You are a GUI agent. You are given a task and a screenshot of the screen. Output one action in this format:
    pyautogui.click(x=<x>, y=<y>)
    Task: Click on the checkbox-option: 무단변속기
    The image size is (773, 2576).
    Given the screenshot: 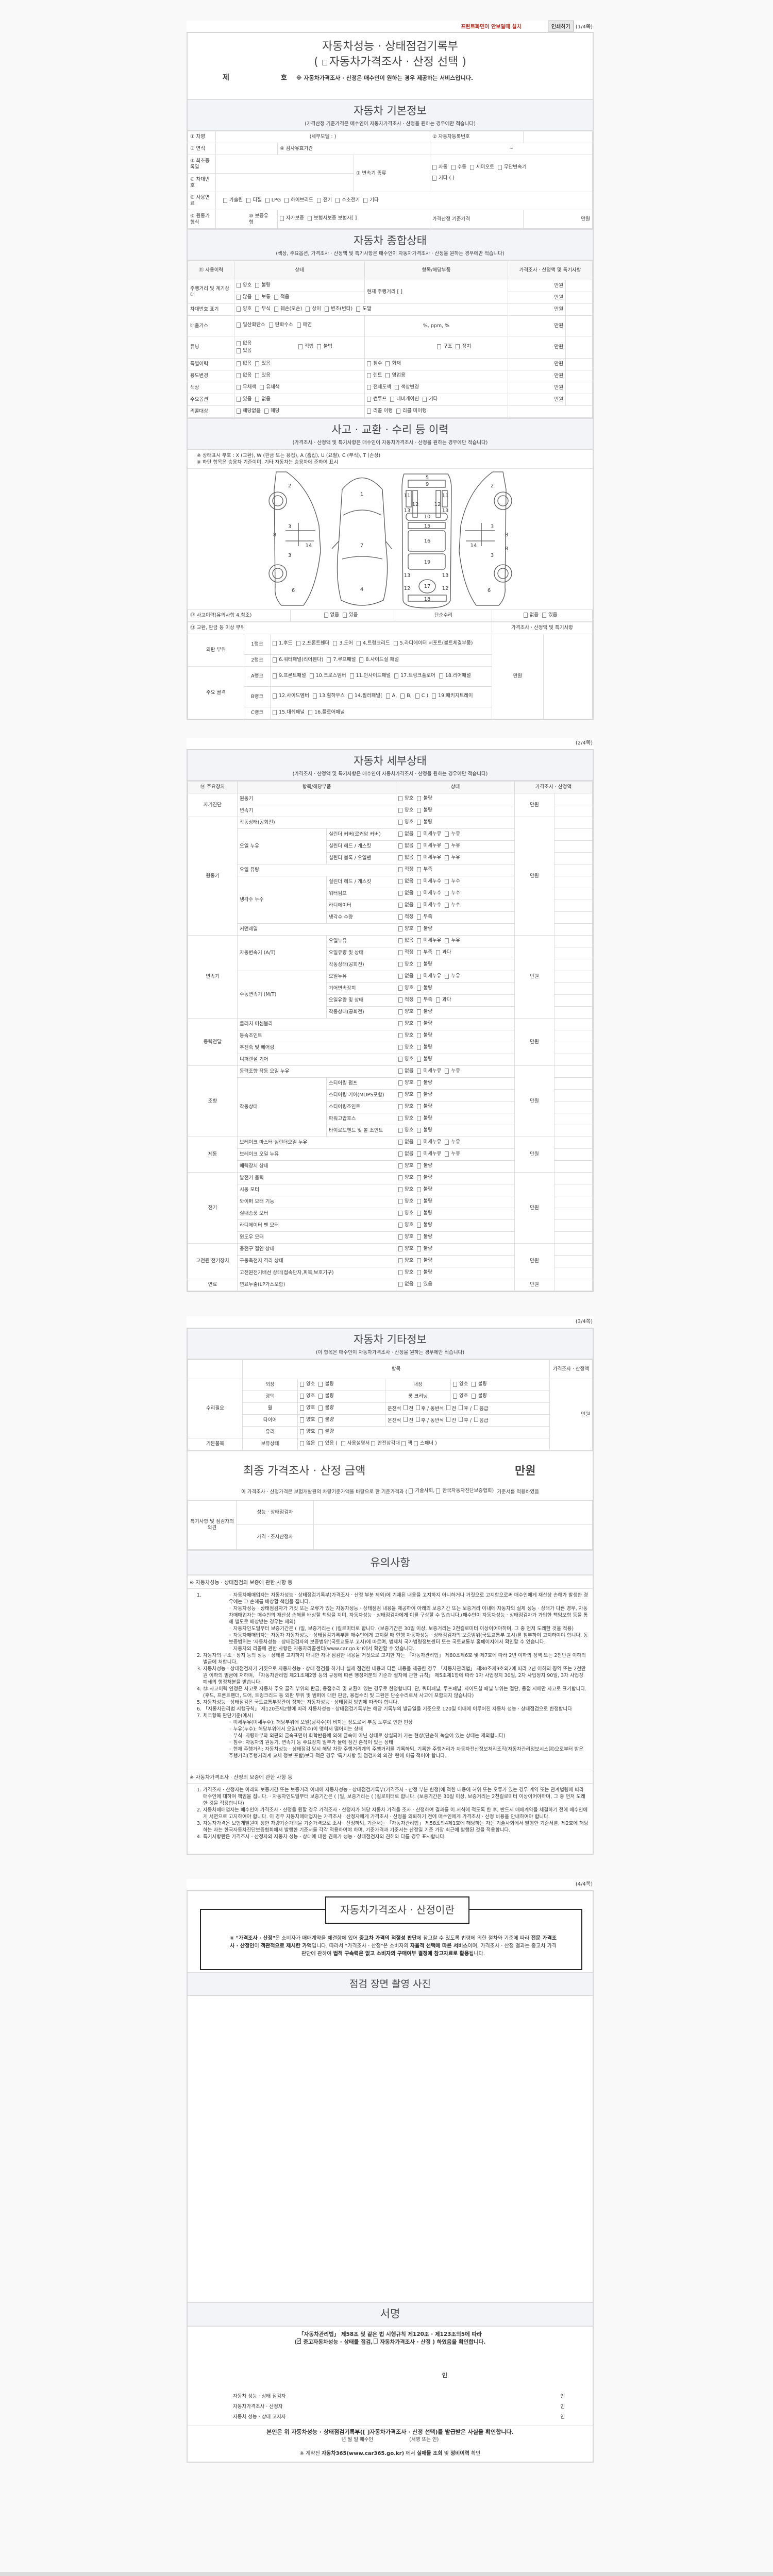 What is the action you would take?
    pyautogui.click(x=512, y=167)
    